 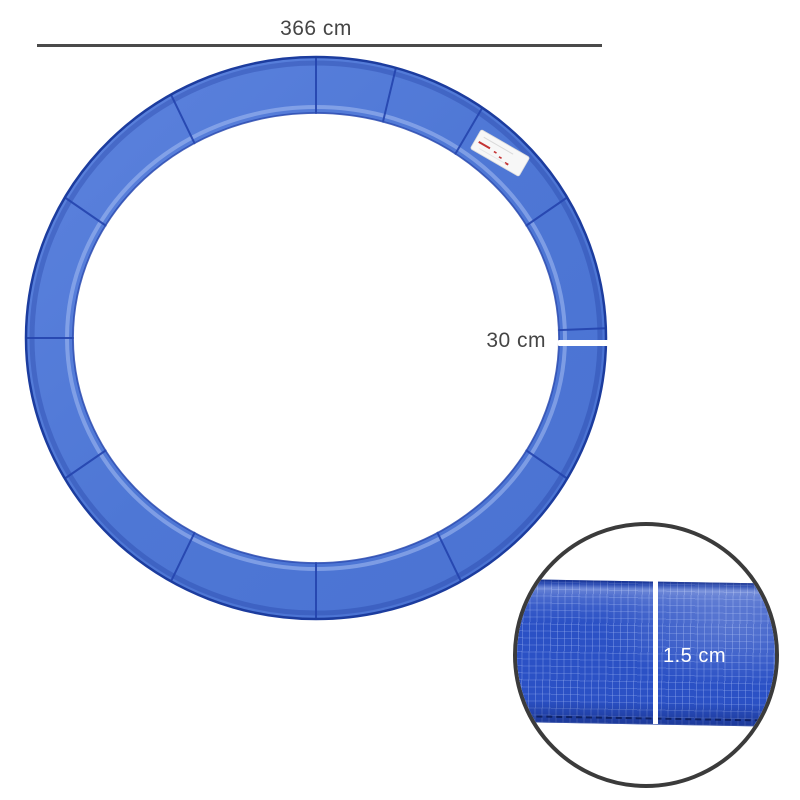 I want to click on warning-label-tag, so click(x=500, y=153).